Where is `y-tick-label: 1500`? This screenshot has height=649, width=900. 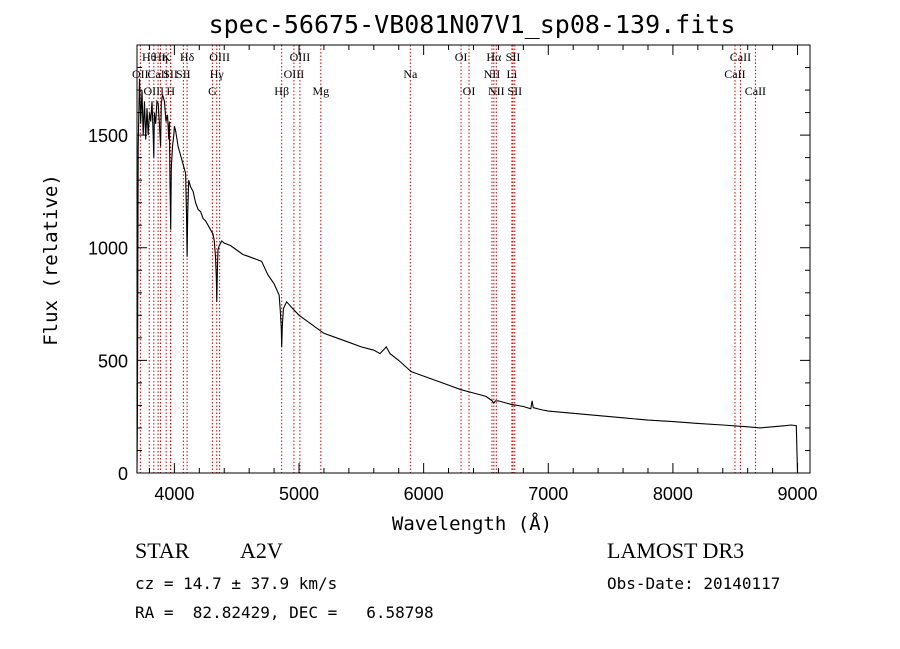
y-tick-label: 1500 is located at coordinates (108, 136).